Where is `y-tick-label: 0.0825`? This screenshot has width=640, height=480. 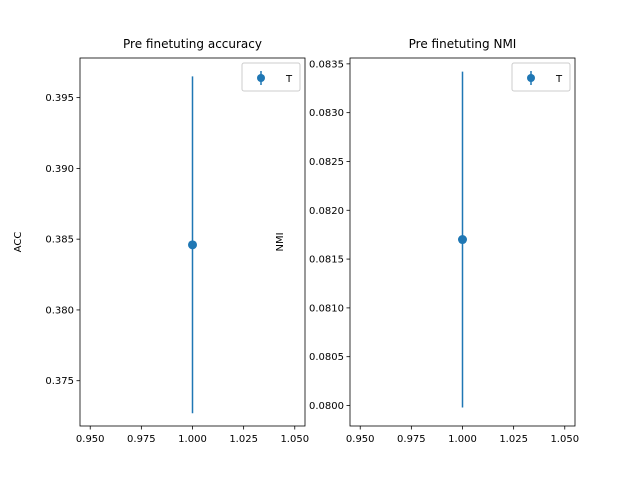 y-tick-label: 0.0825 is located at coordinates (326, 162).